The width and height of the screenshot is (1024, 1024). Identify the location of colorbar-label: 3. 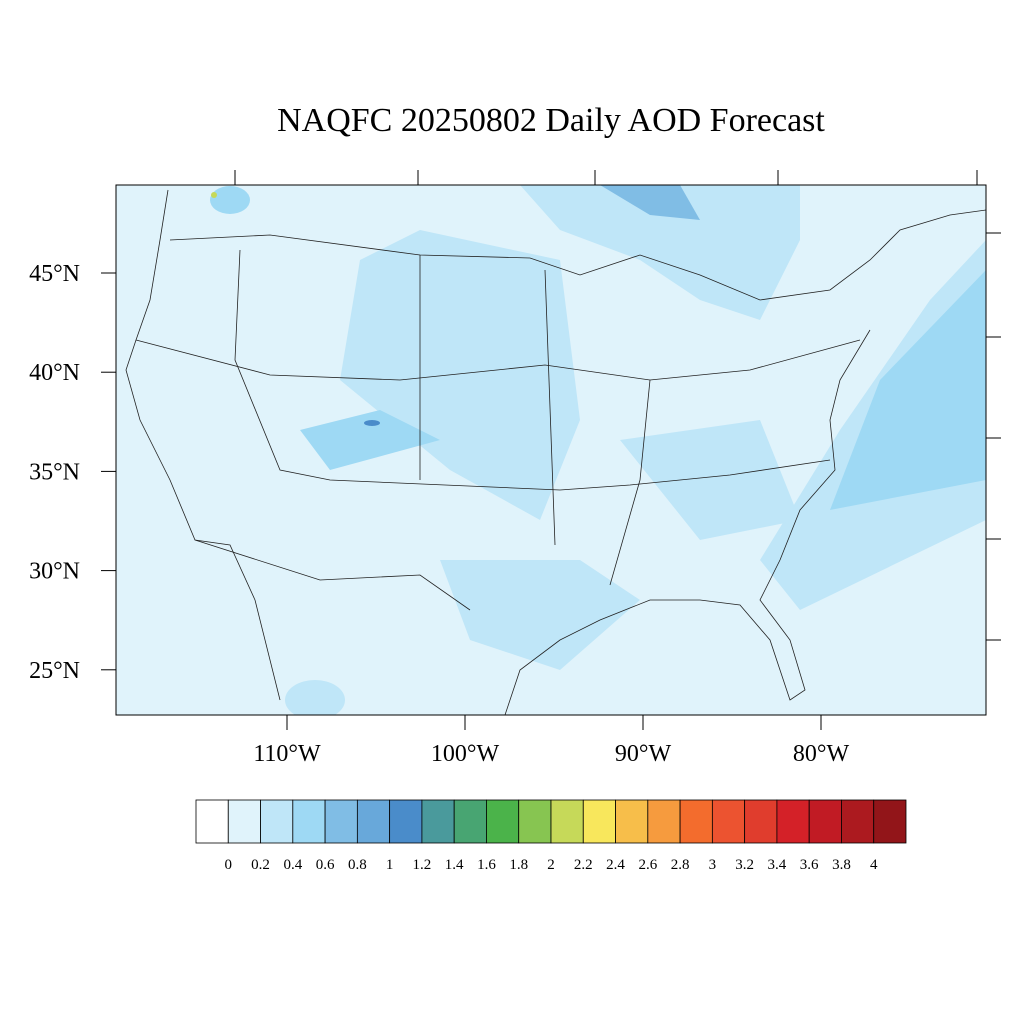
(713, 865).